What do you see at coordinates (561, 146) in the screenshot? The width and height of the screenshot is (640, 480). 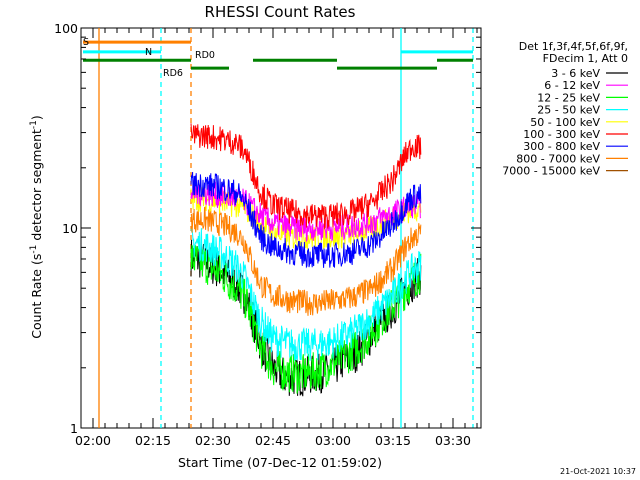 I see `legend-entry-6: 300 - 800 keV` at bounding box center [561, 146].